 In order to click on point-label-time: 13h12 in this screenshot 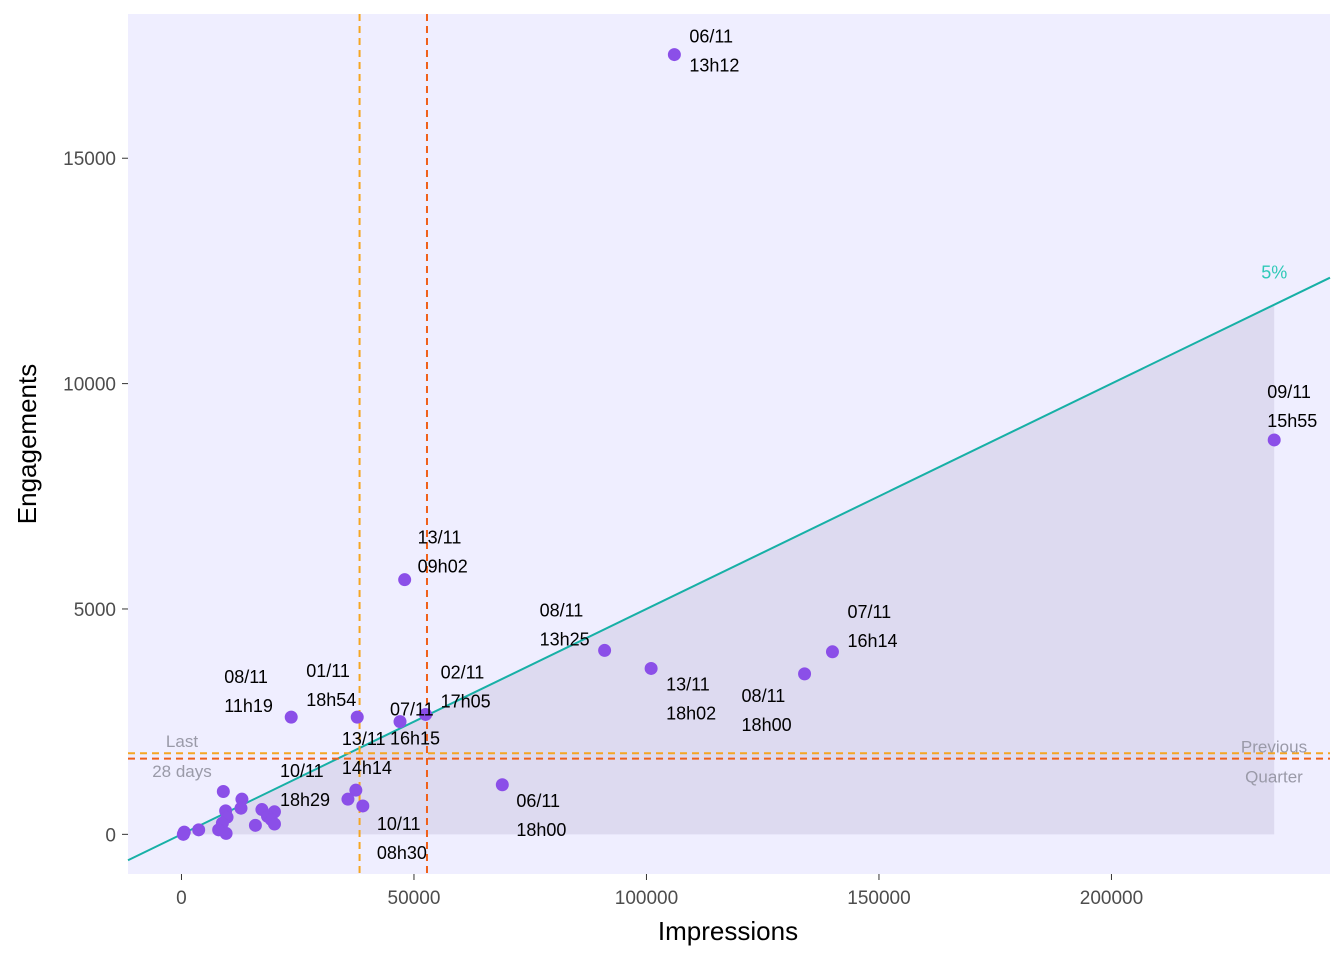, I will do `click(714, 66)`.